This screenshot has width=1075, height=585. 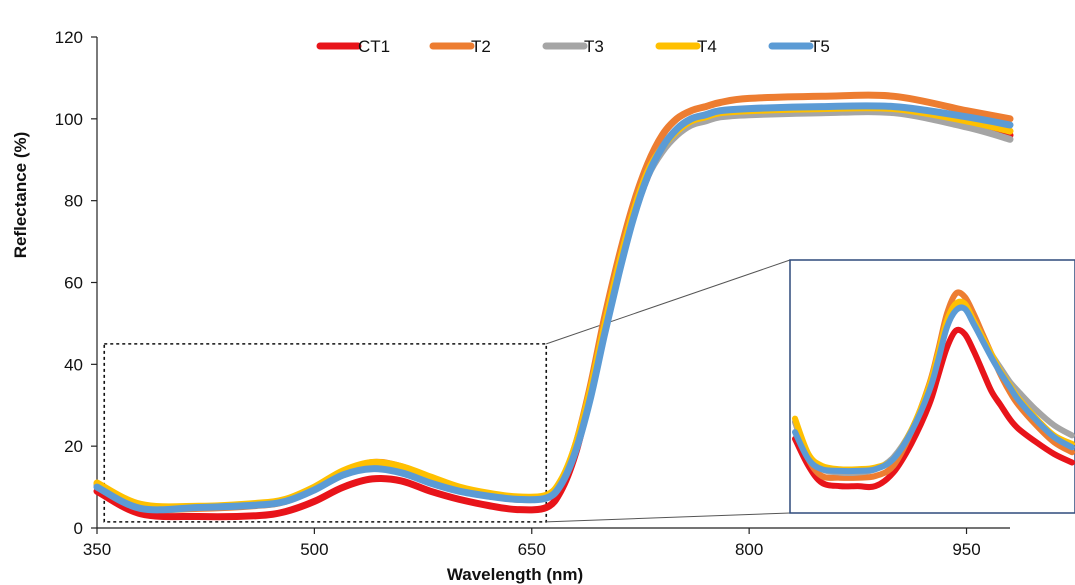 I want to click on y-tick-label: 20, so click(x=73, y=446).